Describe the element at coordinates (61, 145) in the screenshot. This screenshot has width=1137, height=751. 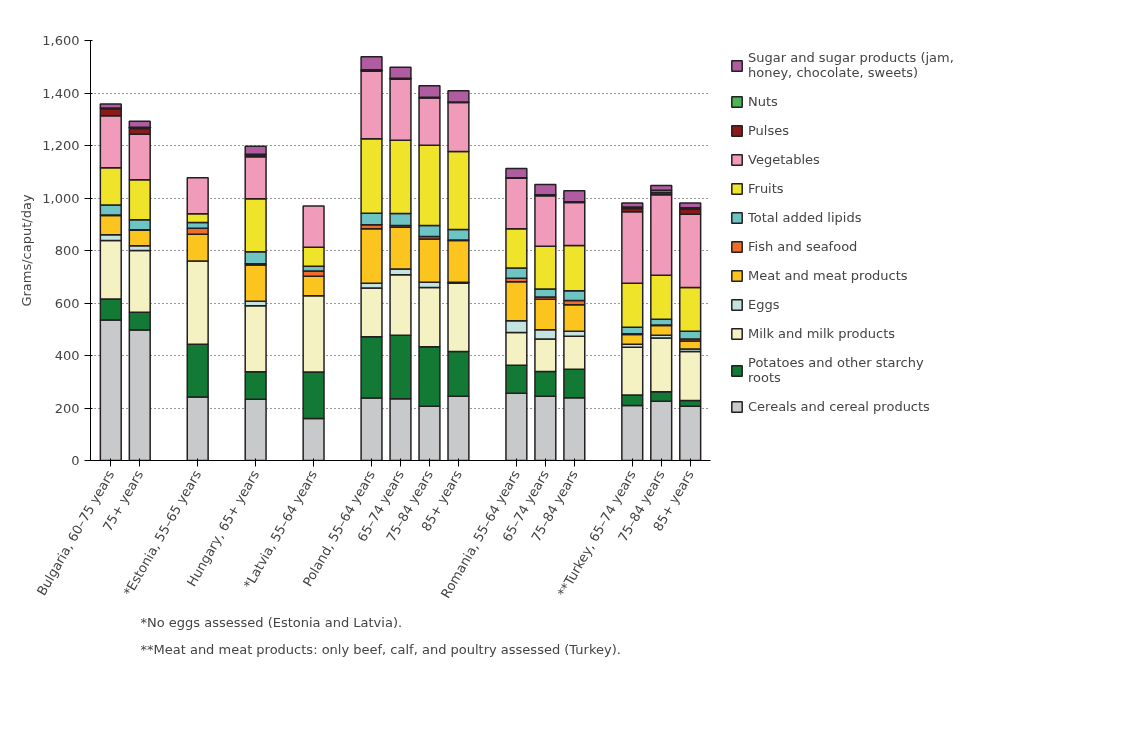
I see `y-tick-label: 1,200` at that location.